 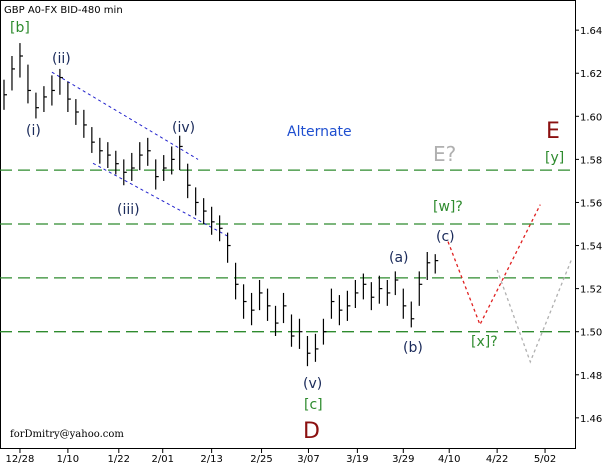 I want to click on y-tick-label: 1.46, so click(x=591, y=419).